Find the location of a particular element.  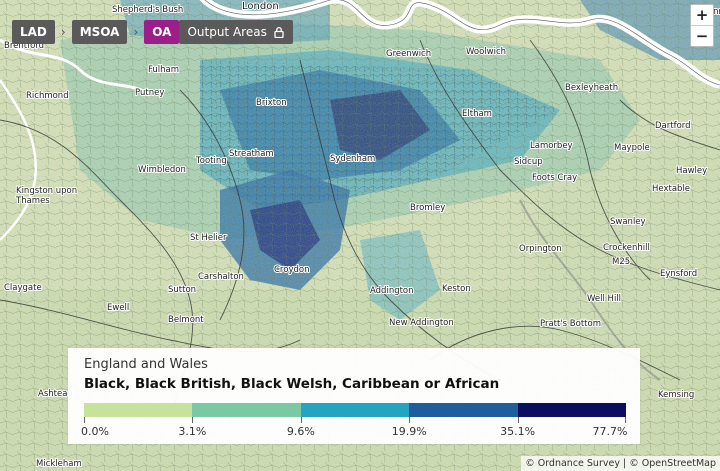

place-label: Greenwich is located at coordinates (408, 54).